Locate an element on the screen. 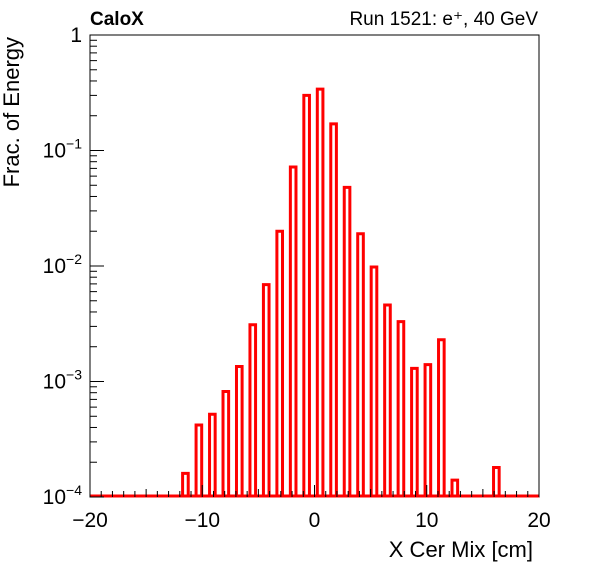 This screenshot has height=572, width=596. x-axis-label: X Cer Mix [cm] is located at coordinates (461, 549).